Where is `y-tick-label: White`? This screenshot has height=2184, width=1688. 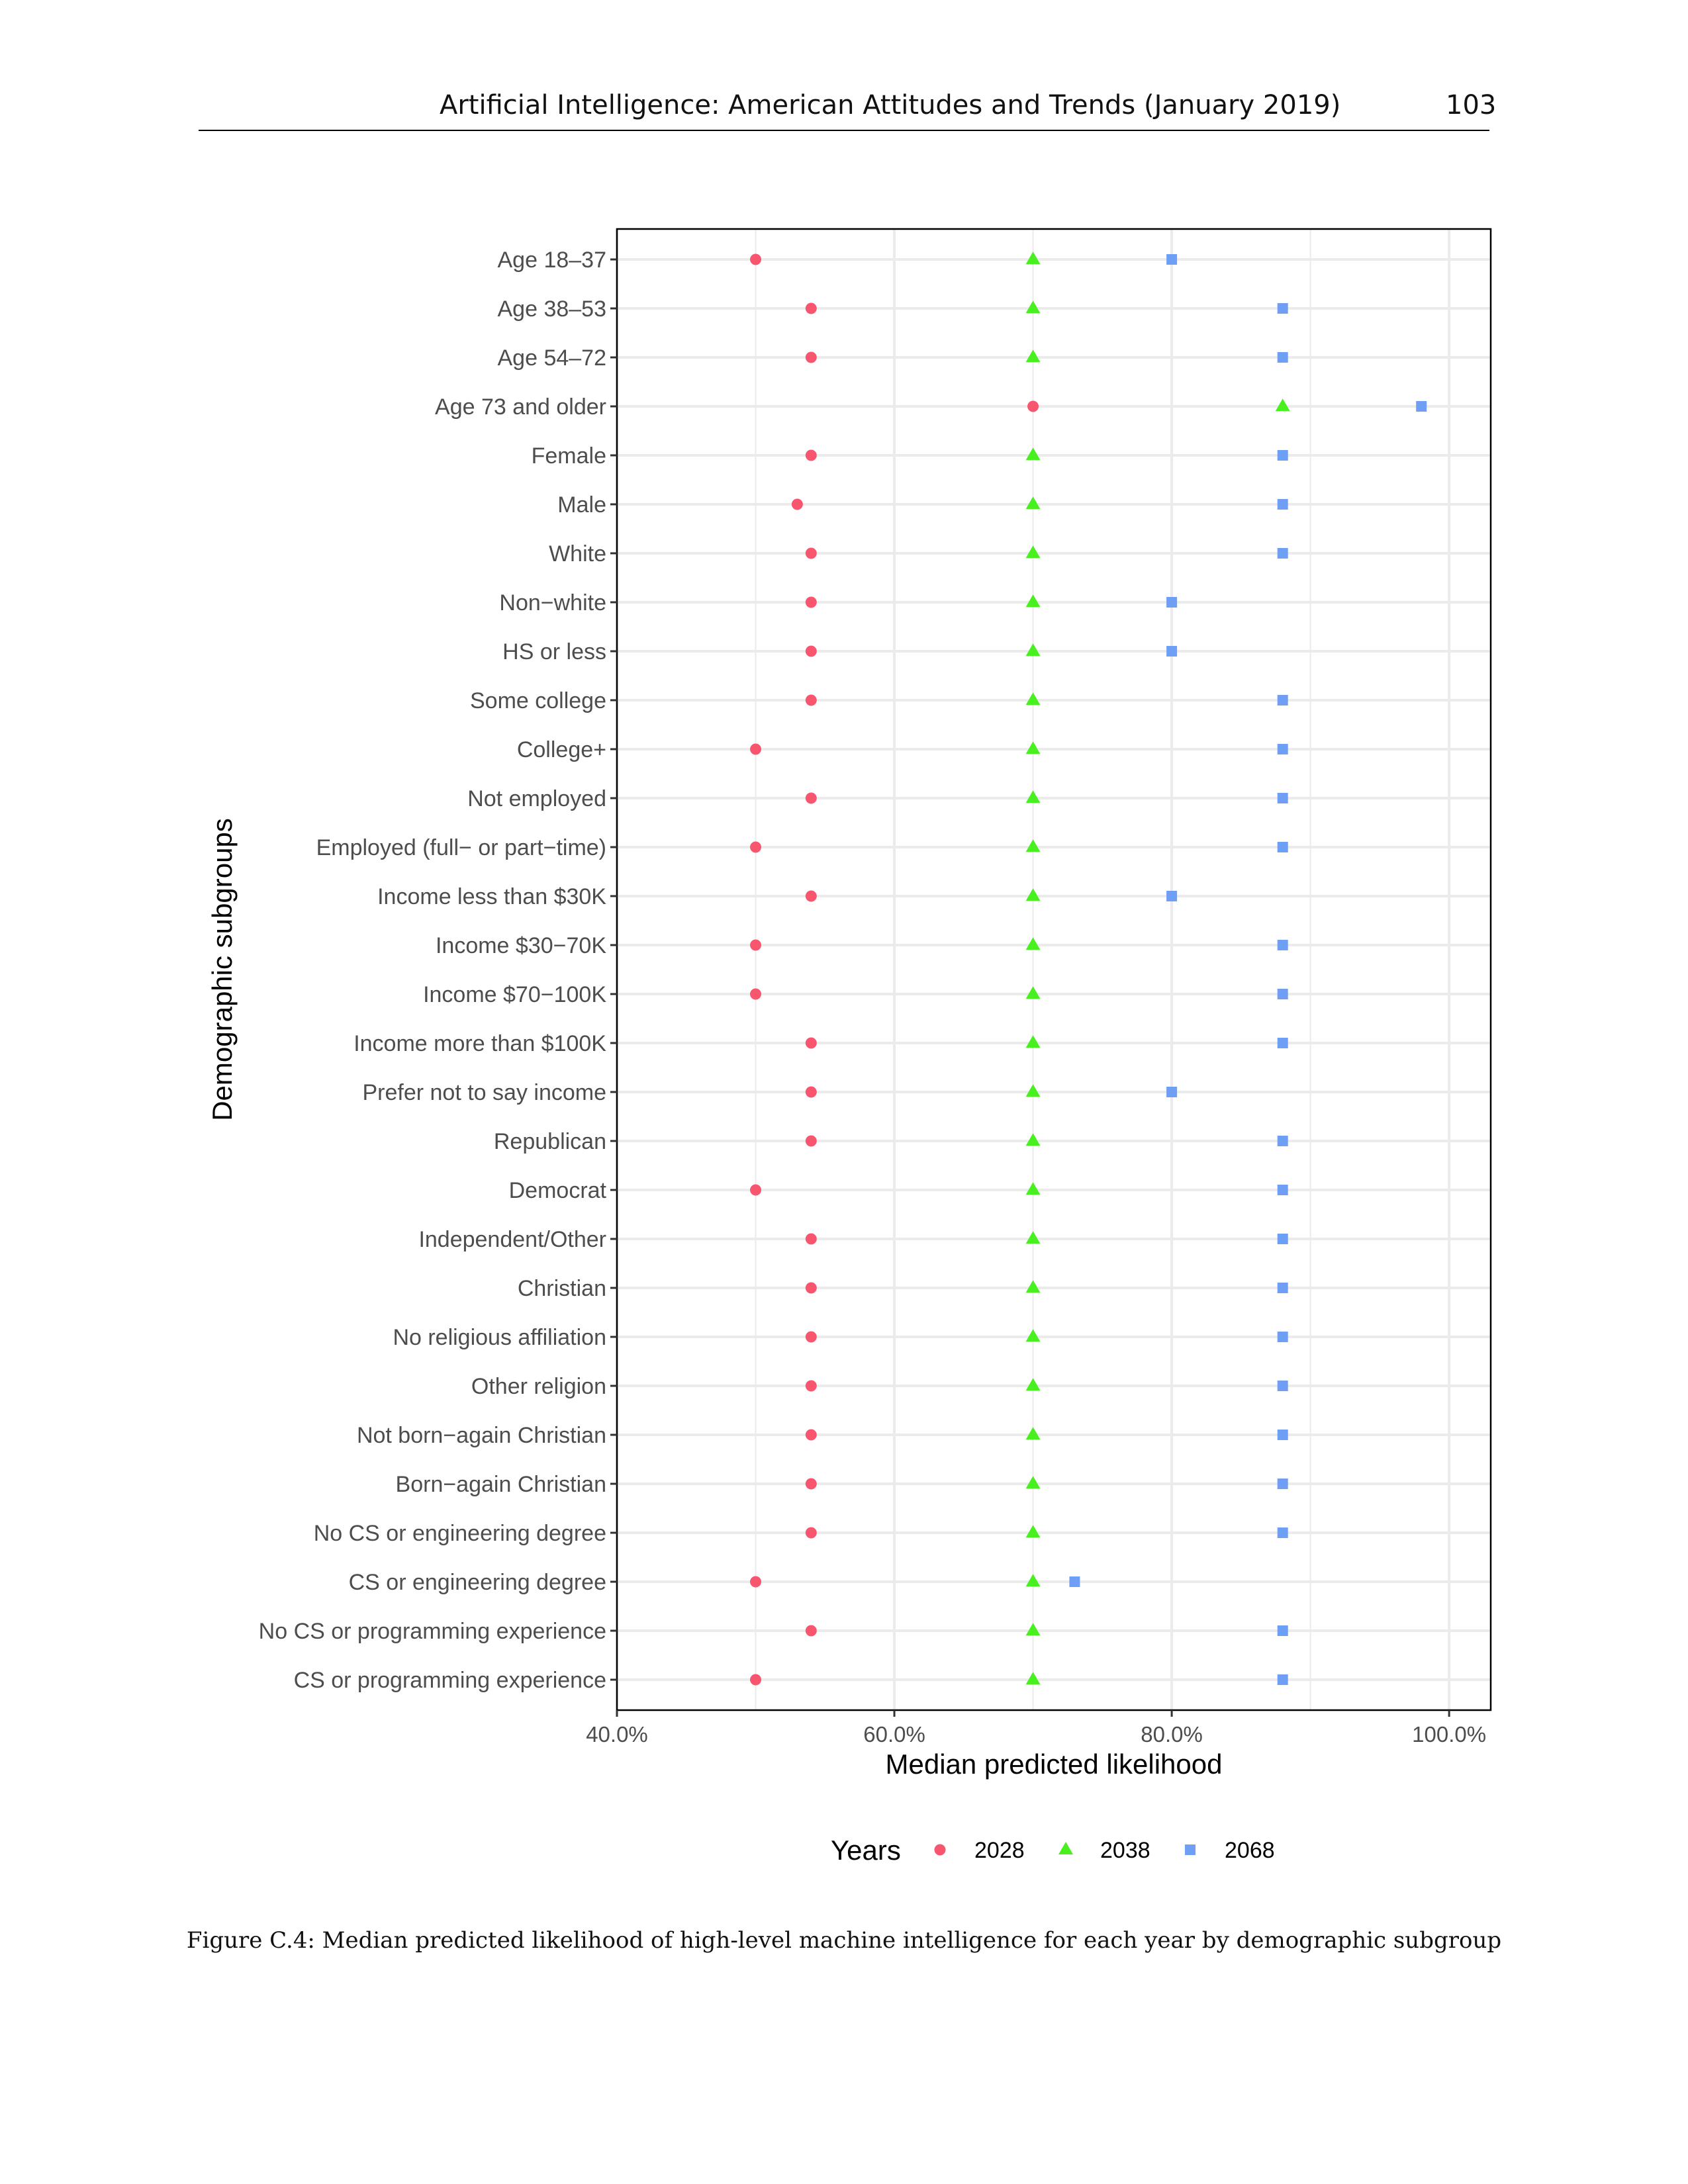 y-tick-label: White is located at coordinates (577, 554).